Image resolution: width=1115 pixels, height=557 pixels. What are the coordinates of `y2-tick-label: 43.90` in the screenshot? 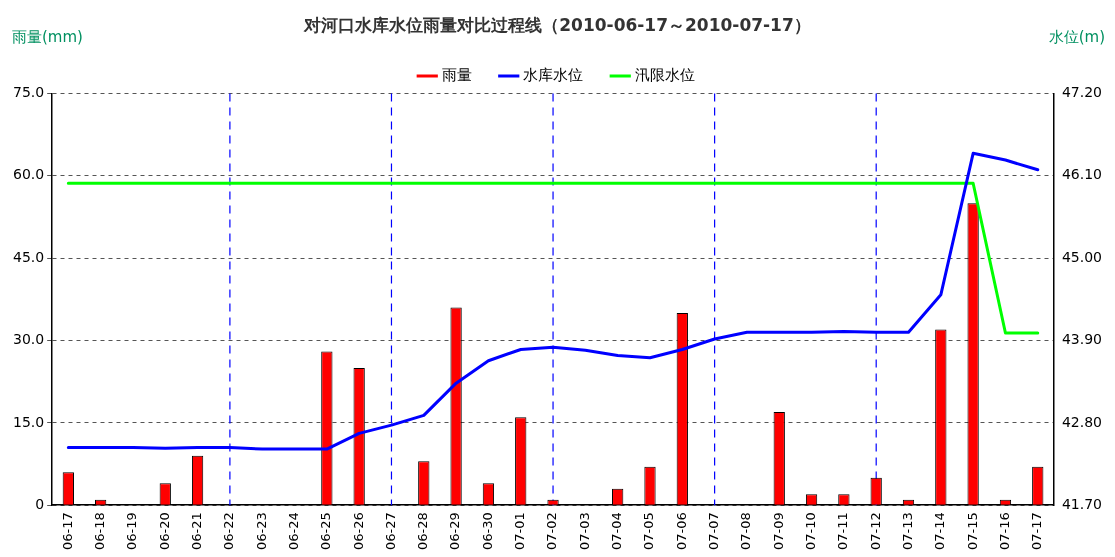 It's located at (1082, 339).